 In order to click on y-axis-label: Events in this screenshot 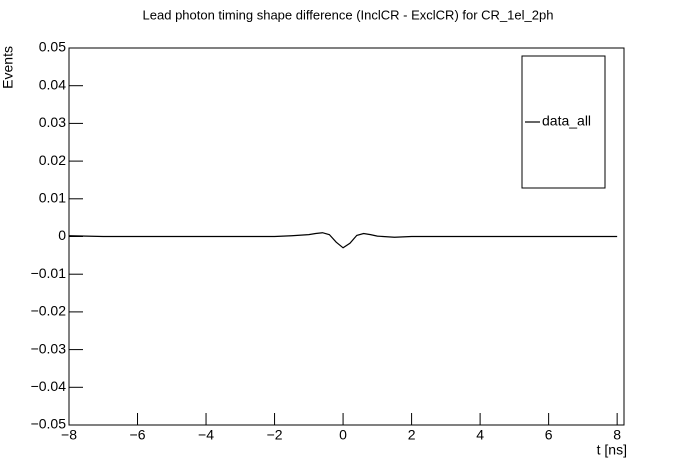, I will do `click(8, 67)`.